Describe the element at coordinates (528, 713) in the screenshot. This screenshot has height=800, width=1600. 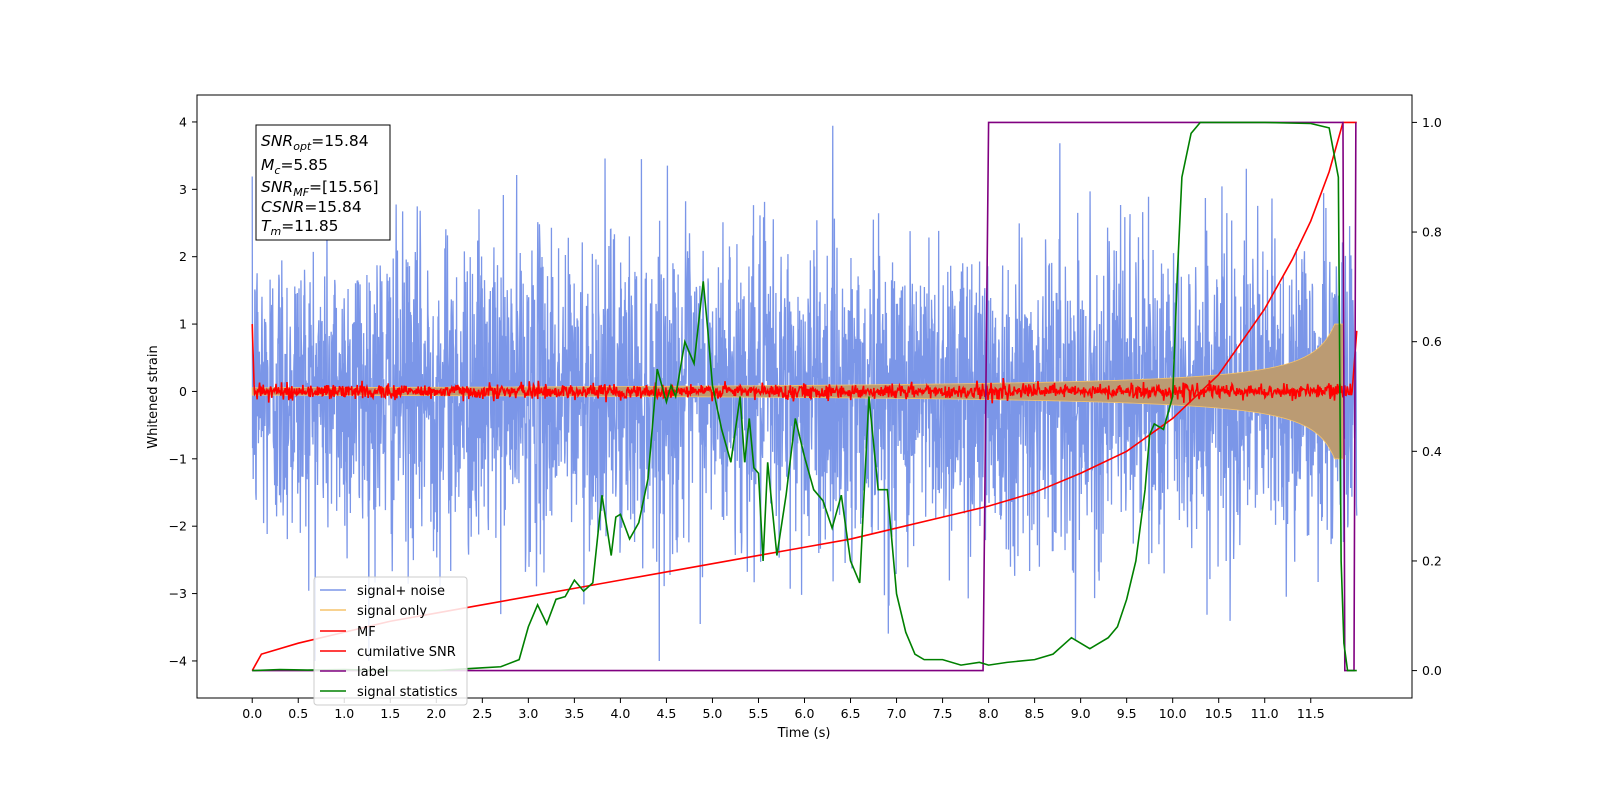
I see `x-tick-label: 3.0` at that location.